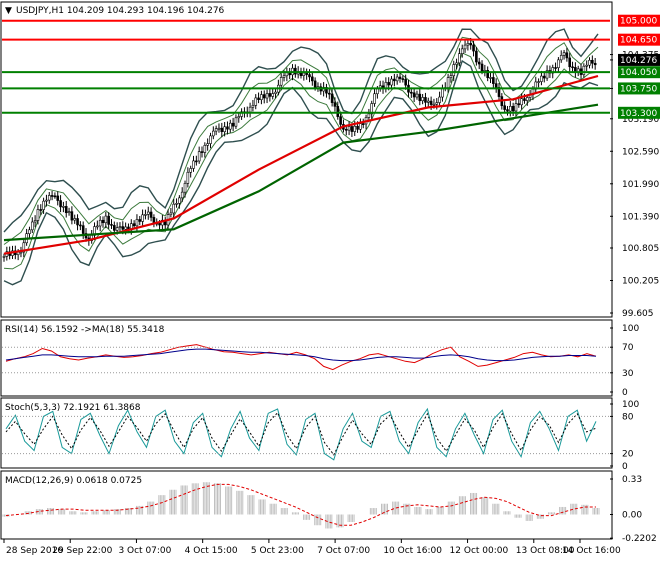  I want to click on price-level-label: 105.000, so click(638, 22).